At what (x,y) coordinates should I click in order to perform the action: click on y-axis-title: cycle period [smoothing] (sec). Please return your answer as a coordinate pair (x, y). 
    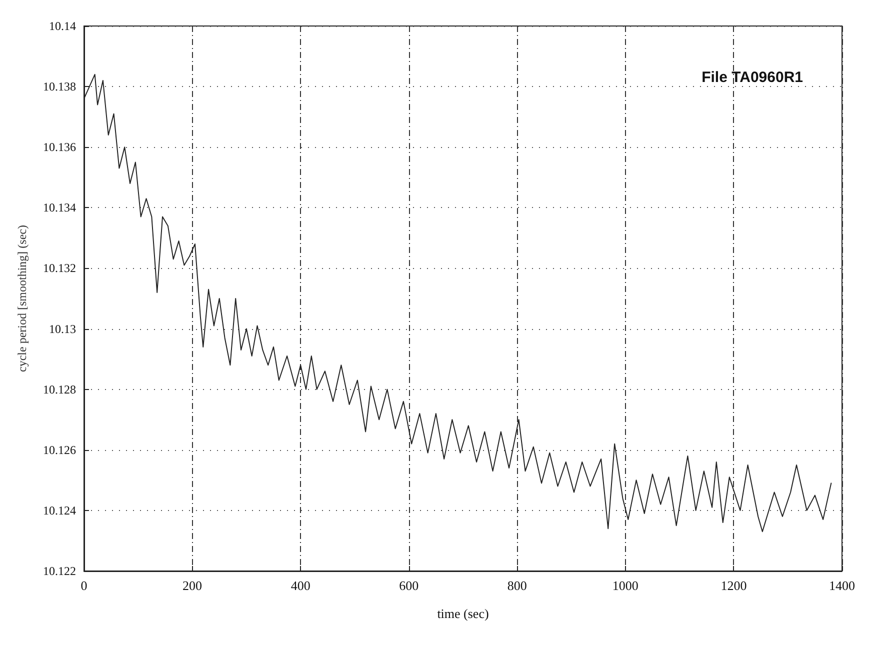
    Looking at the image, I should click on (22, 298).